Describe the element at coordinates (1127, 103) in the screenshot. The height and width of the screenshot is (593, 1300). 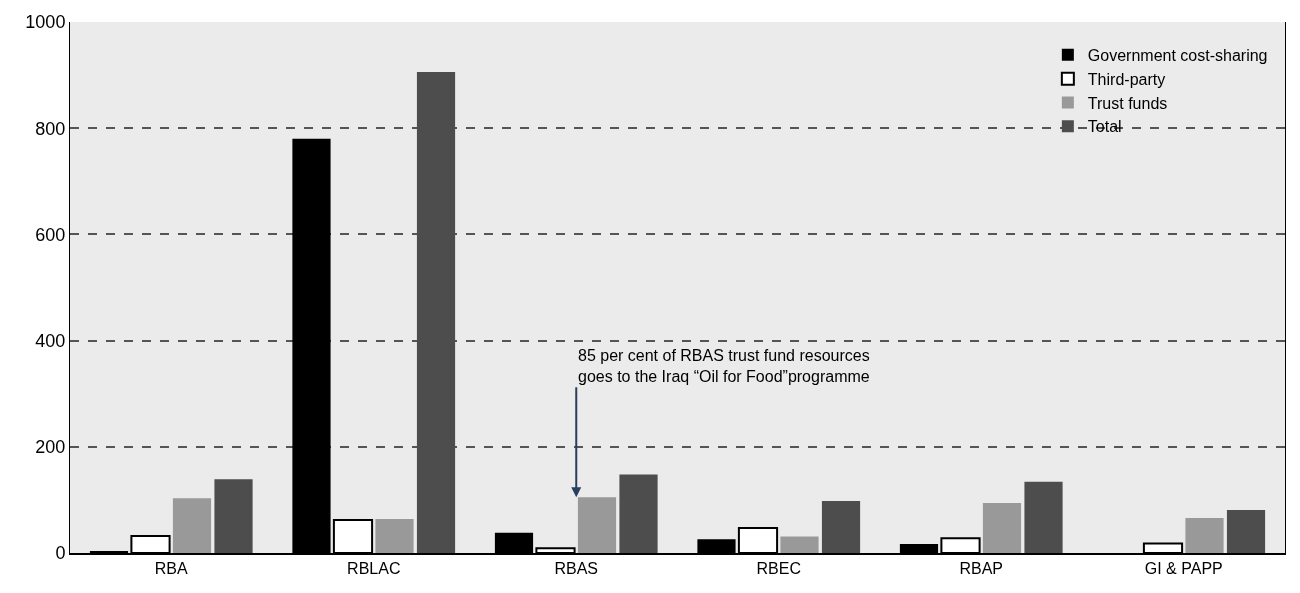
I see `legend-label: Trust funds` at that location.